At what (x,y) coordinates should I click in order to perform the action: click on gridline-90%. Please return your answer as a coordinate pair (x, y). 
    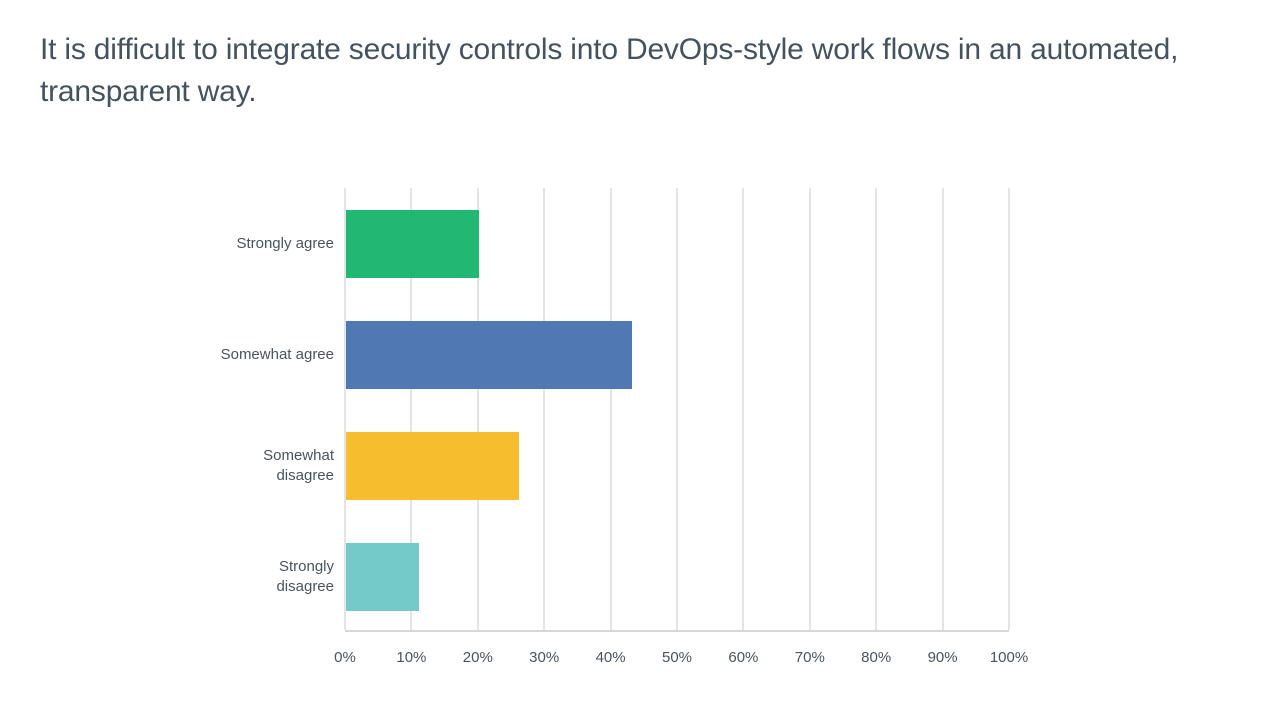
    Looking at the image, I should click on (942, 409).